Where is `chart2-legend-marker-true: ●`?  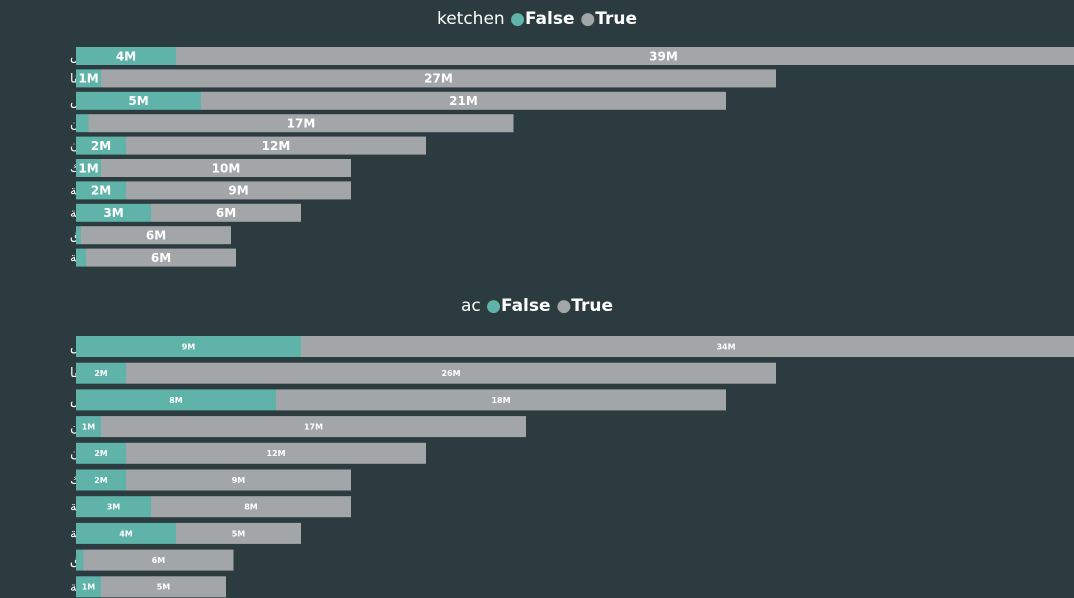
chart2-legend-marker-true: ● is located at coordinates (563, 306).